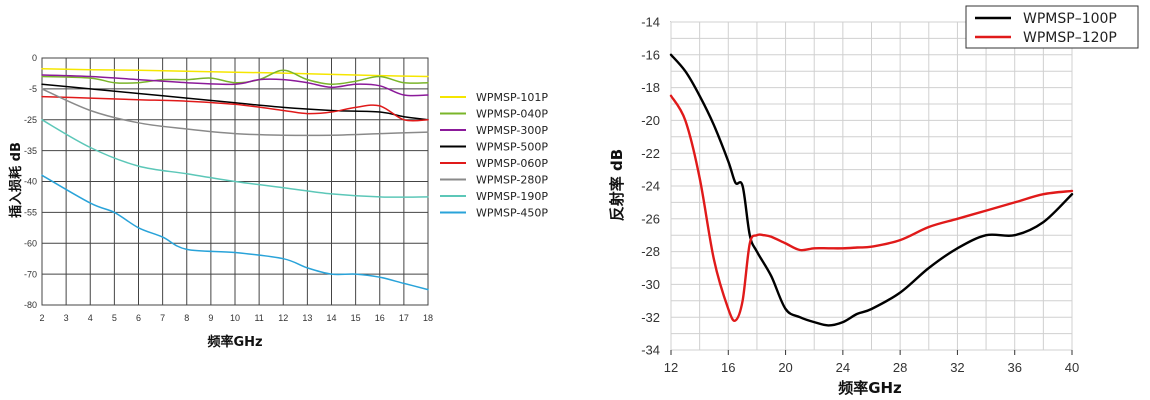  I want to click on y-tick-label: -5, so click(33, 89).